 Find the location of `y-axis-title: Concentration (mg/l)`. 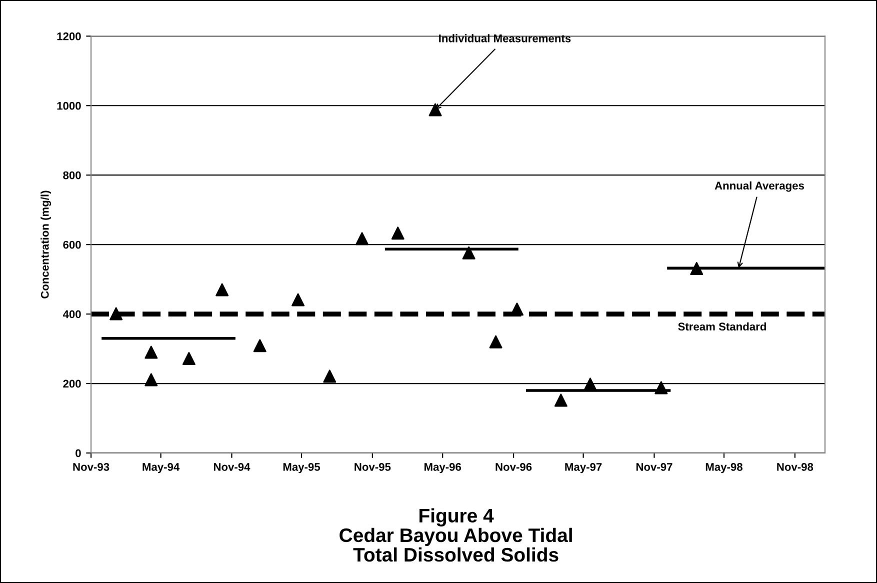

y-axis-title: Concentration (mg/l) is located at coordinates (46, 244).